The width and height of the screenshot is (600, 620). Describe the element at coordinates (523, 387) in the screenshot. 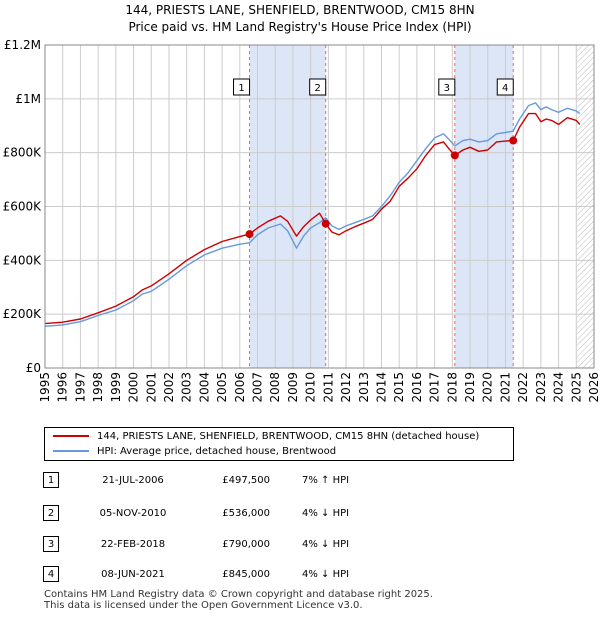

I see `x-tick-label: 2022` at that location.